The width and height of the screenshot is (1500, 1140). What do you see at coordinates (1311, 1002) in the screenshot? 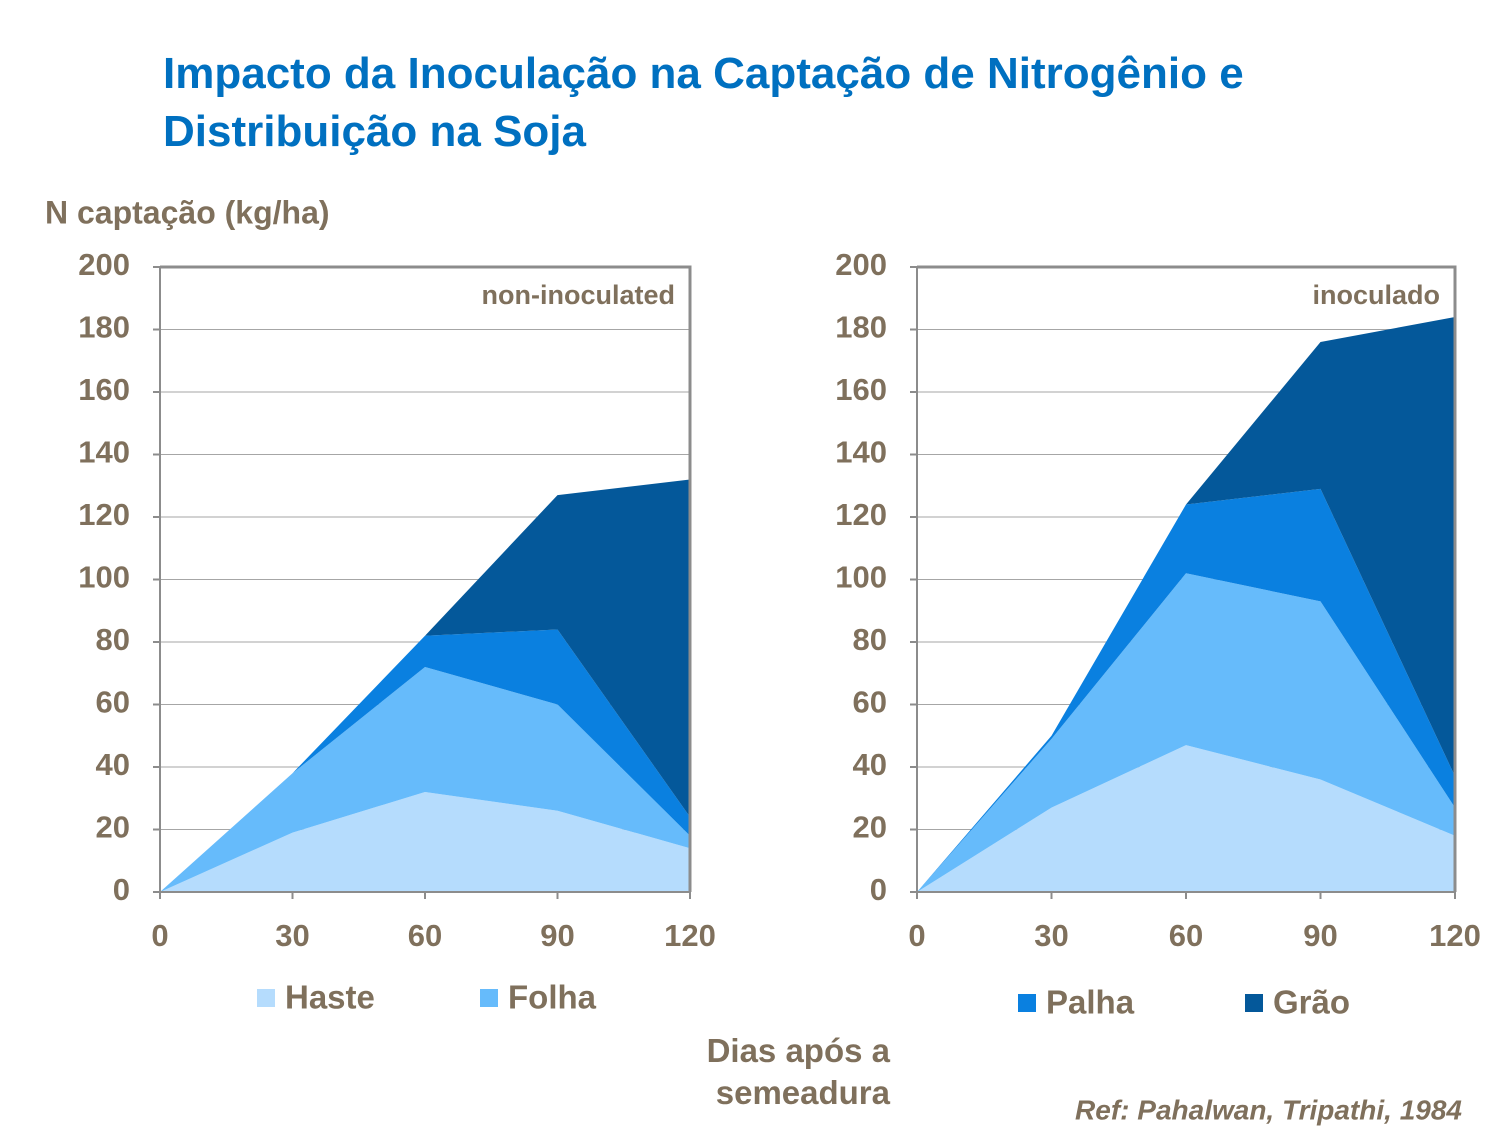
I see `legend-label: Grão` at bounding box center [1311, 1002].